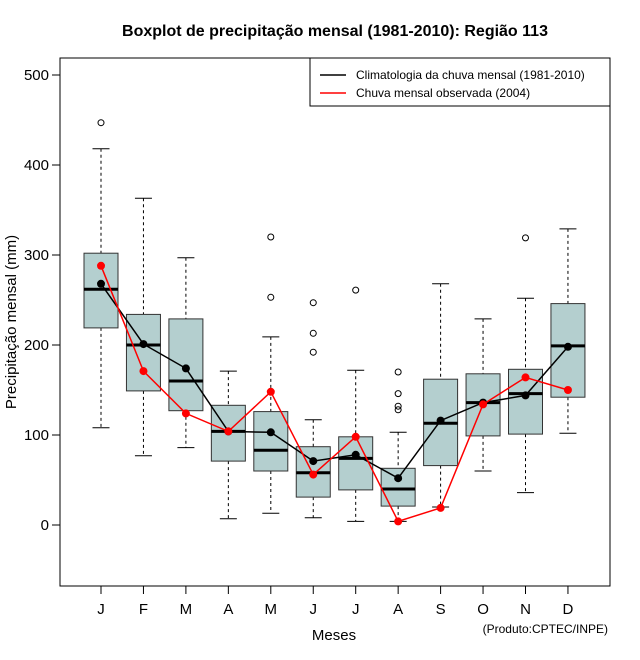 This screenshot has height=660, width=640. Describe the element at coordinates (143, 609) in the screenshot. I see `x-tick-label: F` at that location.